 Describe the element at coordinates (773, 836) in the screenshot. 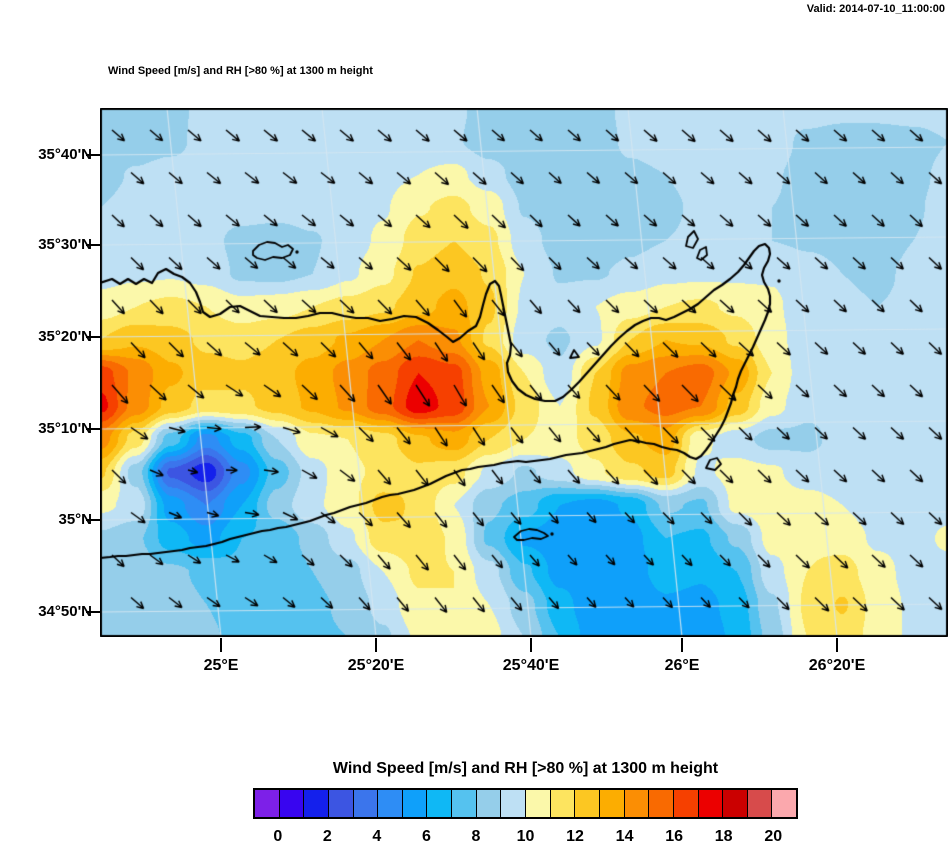

I see `legend-tick-label: 20` at that location.